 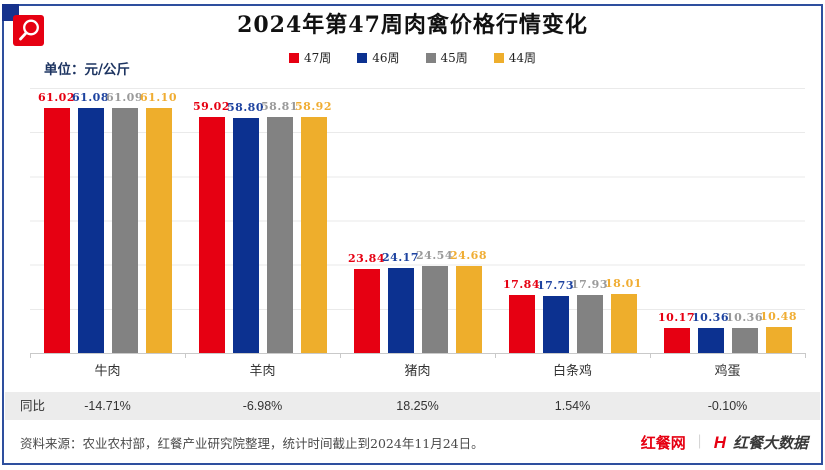 What do you see at coordinates (589, 284) in the screenshot?
I see `bar-value-label: 17.93` at bounding box center [589, 284].